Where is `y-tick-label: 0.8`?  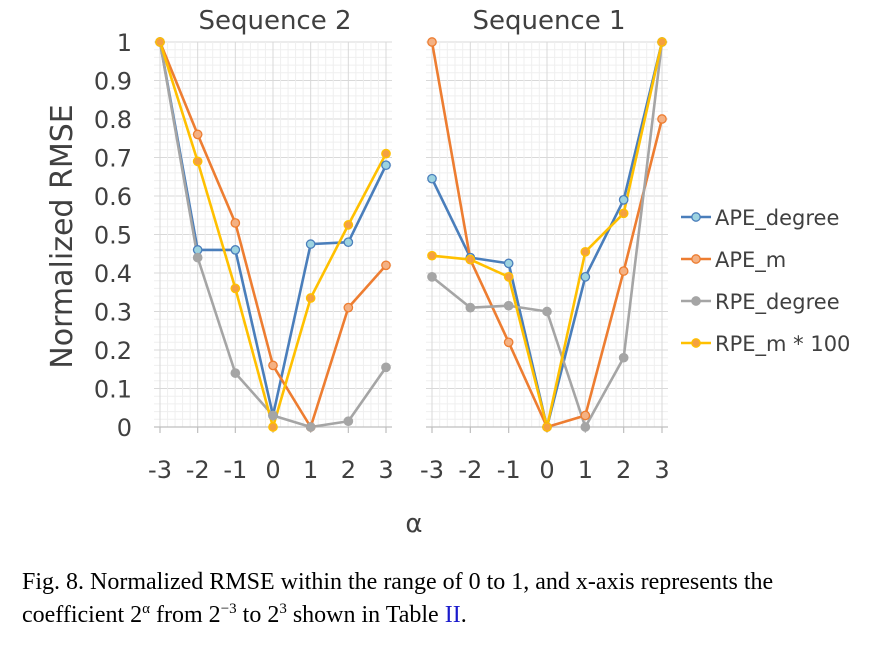
y-tick-label: 0.8 is located at coordinates (113, 120).